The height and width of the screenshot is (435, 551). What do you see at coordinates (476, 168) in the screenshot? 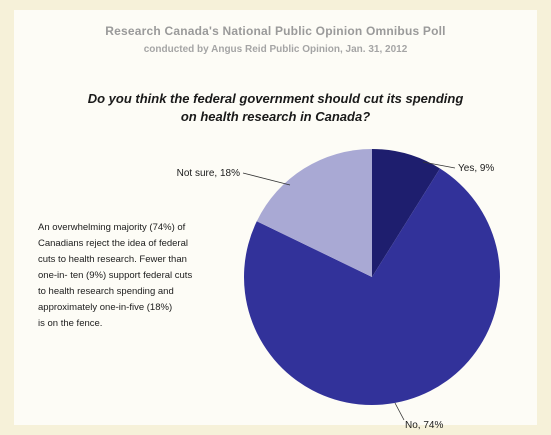
I see `slice-label: Yes, 9%` at bounding box center [476, 168].